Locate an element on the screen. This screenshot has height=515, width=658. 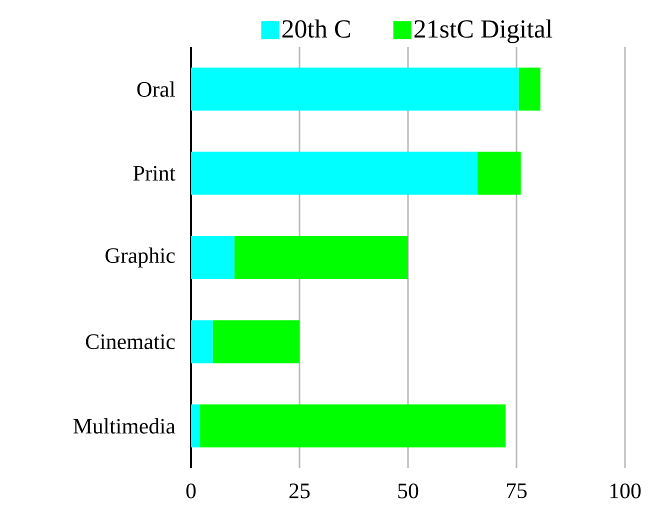
y-tick-label: Print is located at coordinates (154, 173).